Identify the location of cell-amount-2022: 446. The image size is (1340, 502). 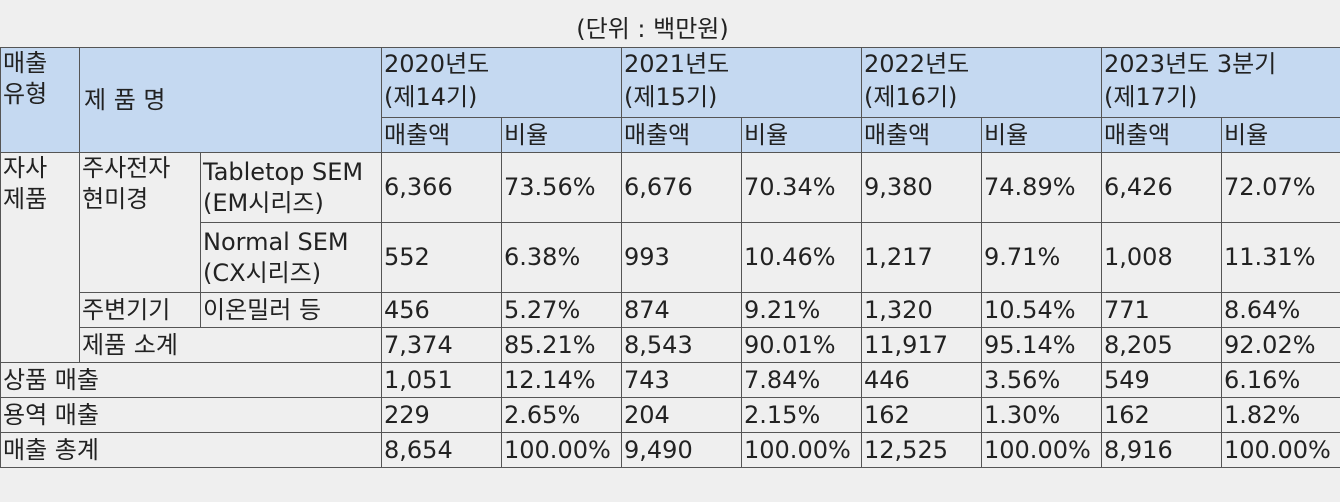
(921, 380).